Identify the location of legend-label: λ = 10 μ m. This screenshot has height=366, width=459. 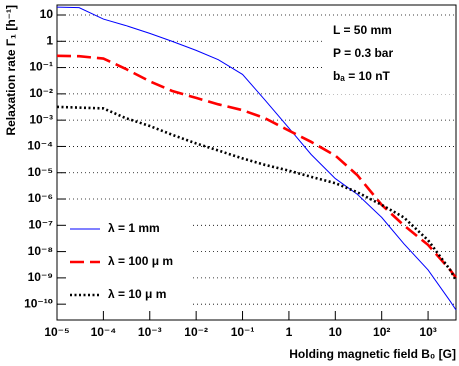
(137, 294).